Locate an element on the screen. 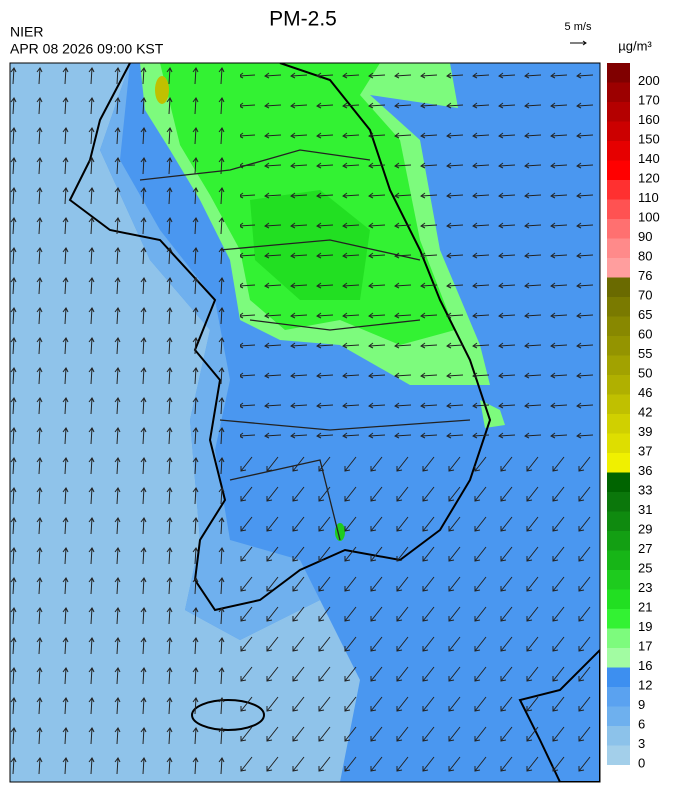 This screenshot has width=673, height=800. colorbar-label: 17 is located at coordinates (645, 645).